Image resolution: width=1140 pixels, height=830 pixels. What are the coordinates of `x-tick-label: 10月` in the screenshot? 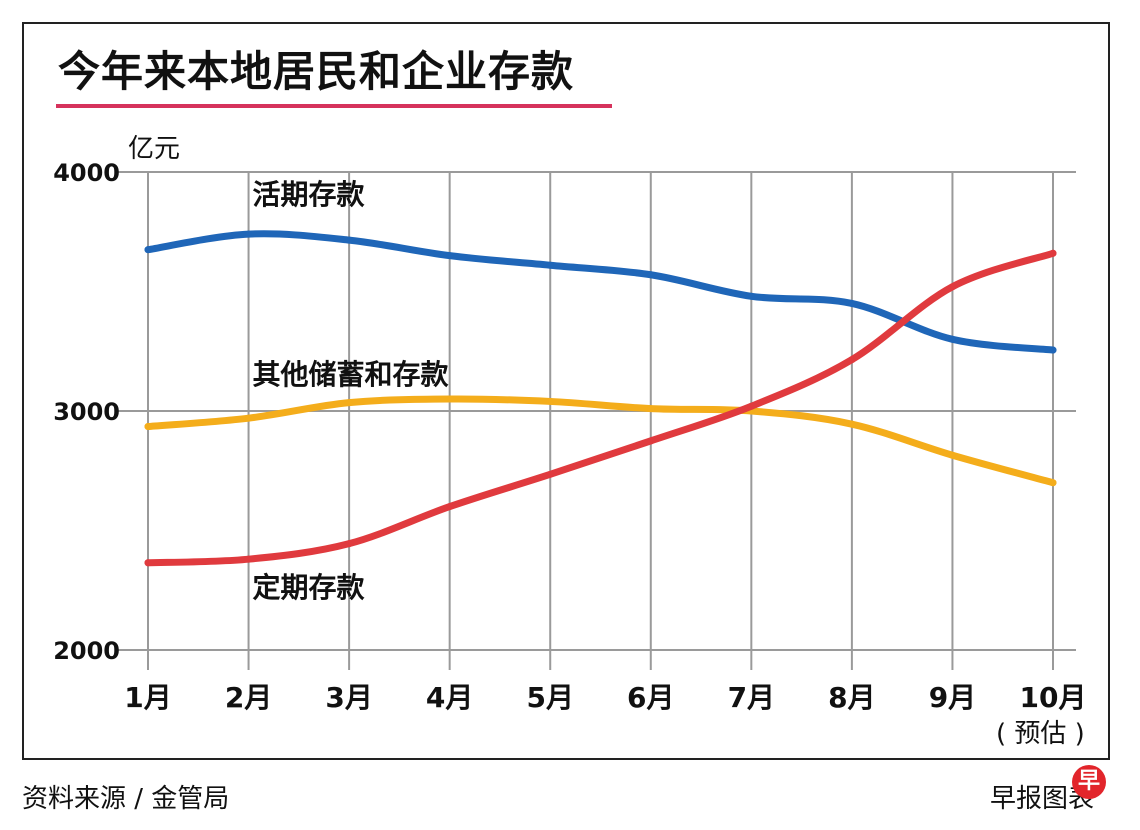 It's located at (1053, 697).